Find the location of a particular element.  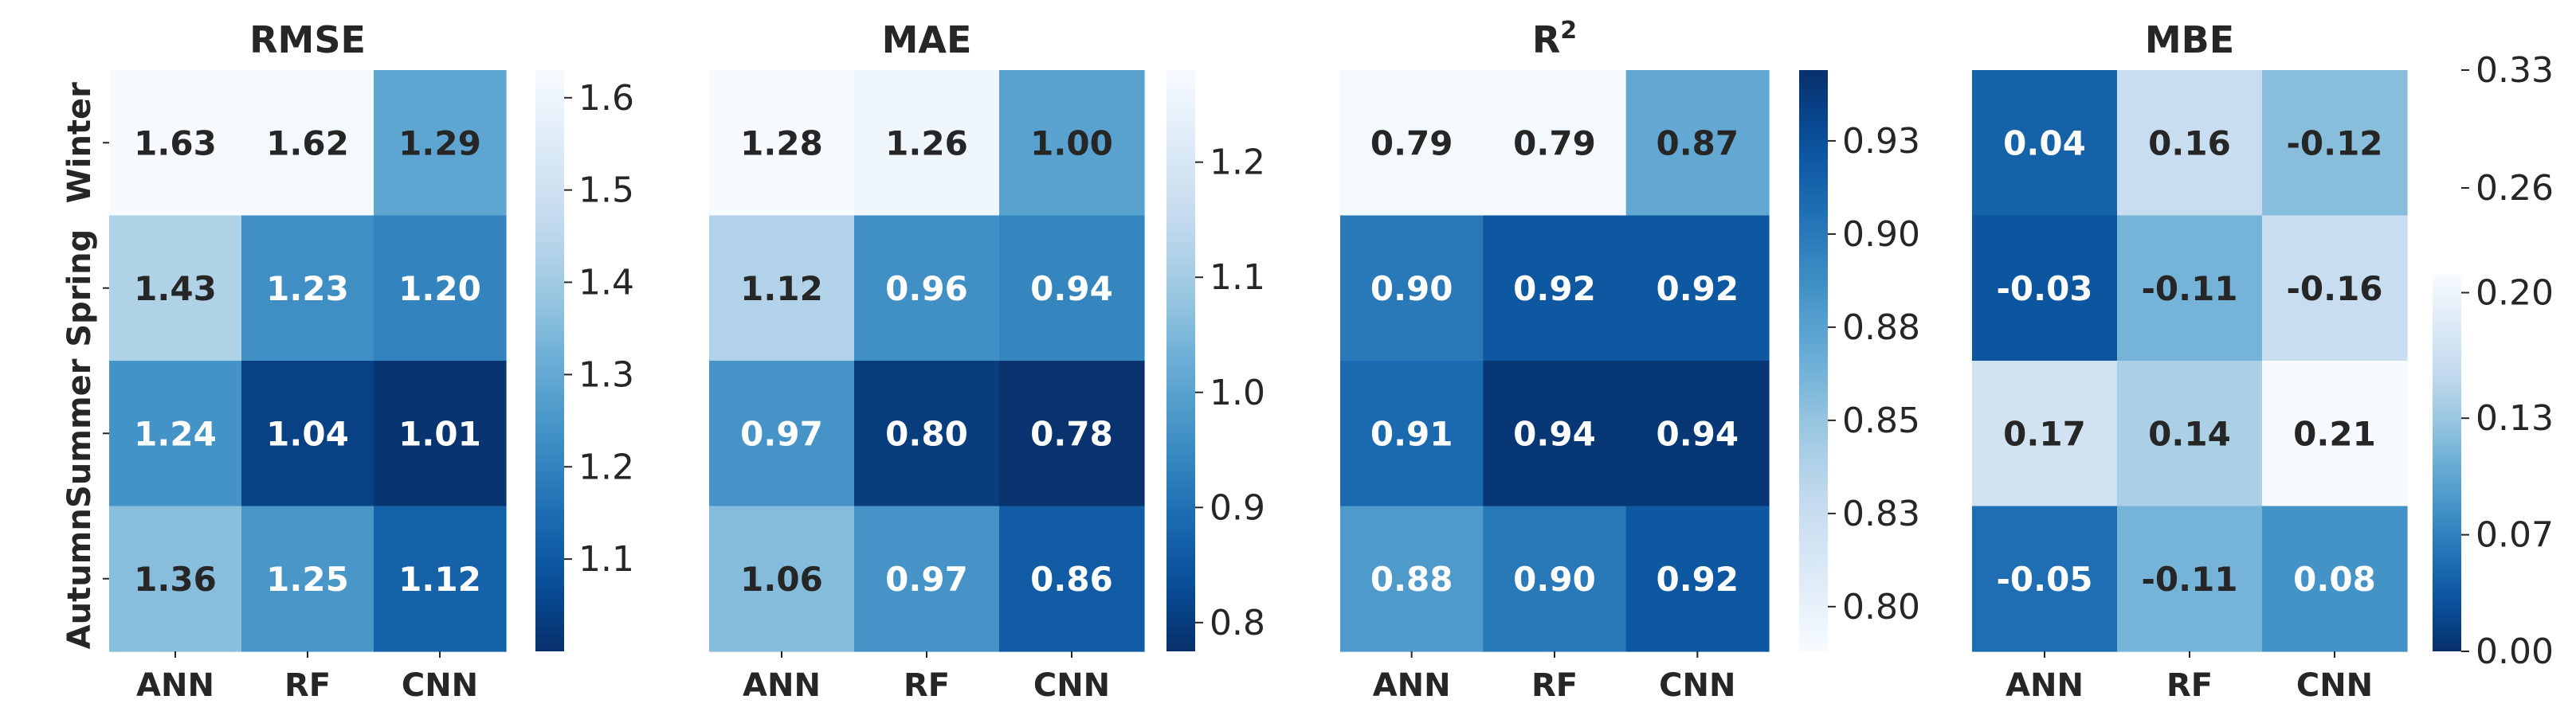

mbe-value-autumn-rf: -0.11 is located at coordinates (2189, 579).